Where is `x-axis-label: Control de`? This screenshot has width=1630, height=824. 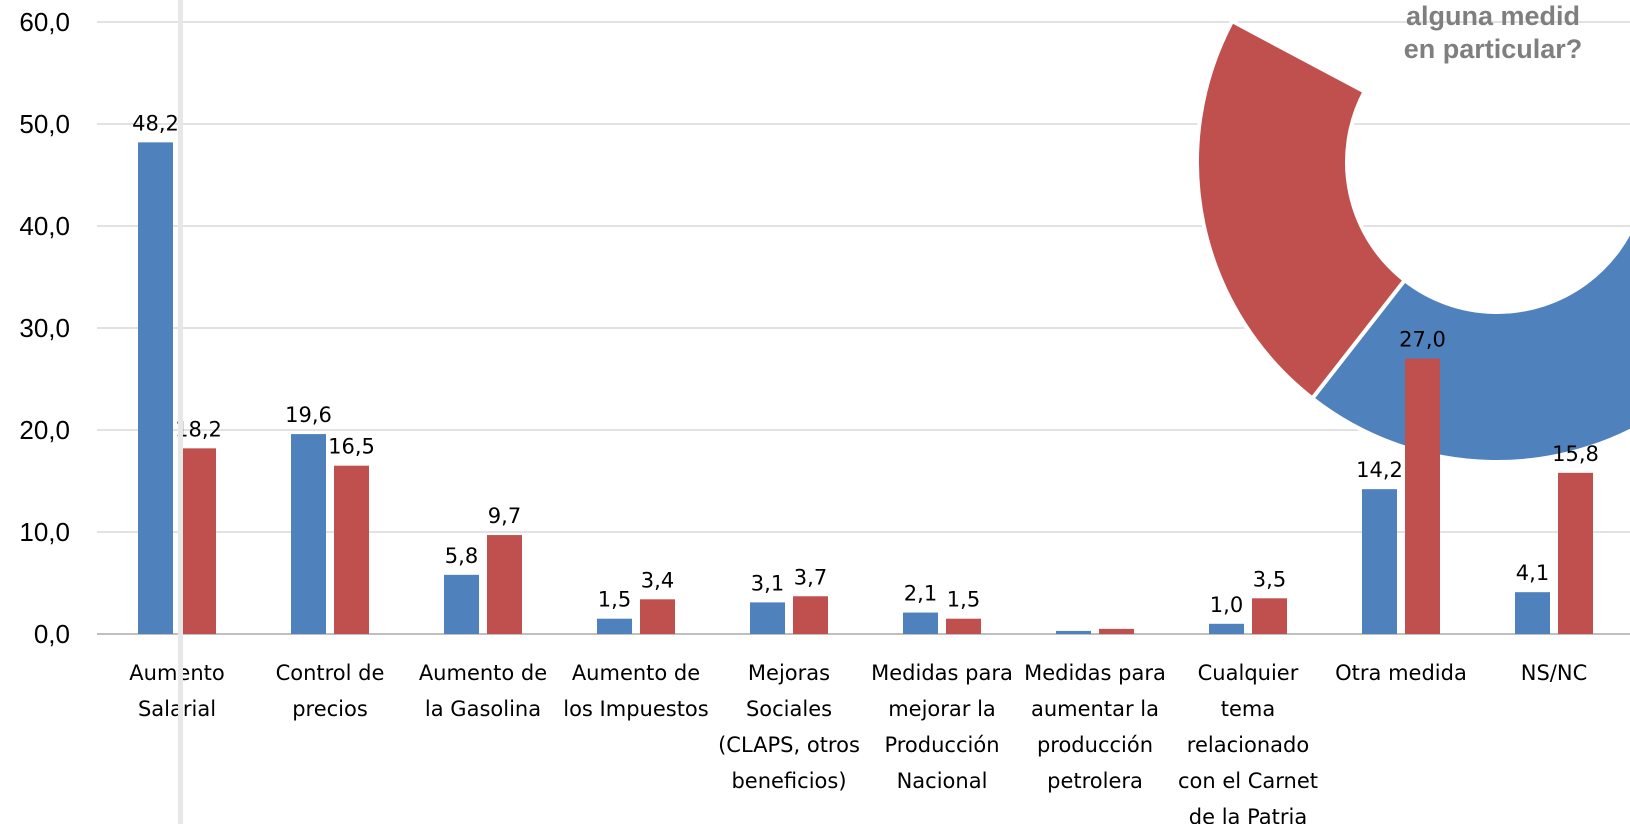 x-axis-label: Control de is located at coordinates (330, 673).